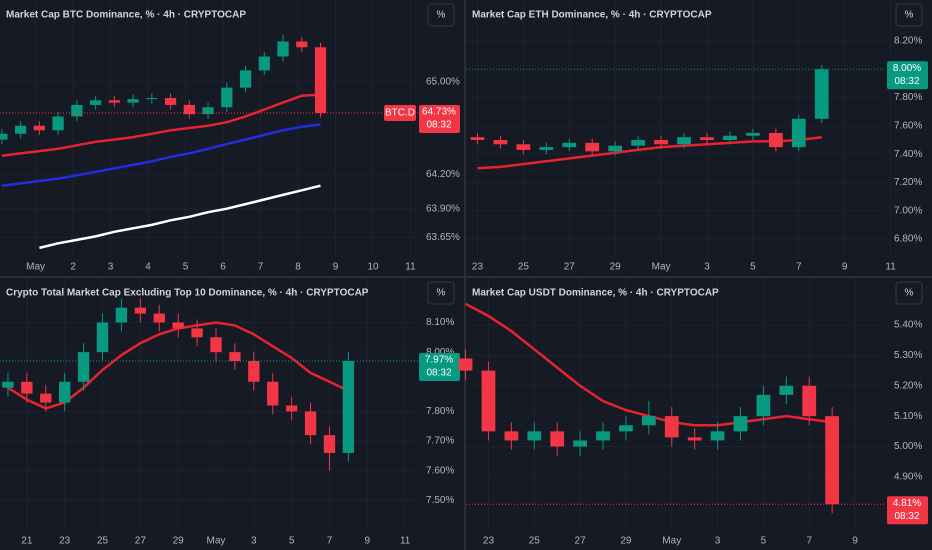 The image size is (932, 550). Describe the element at coordinates (216, 541) in the screenshot. I see `x-tick-label: May` at that location.